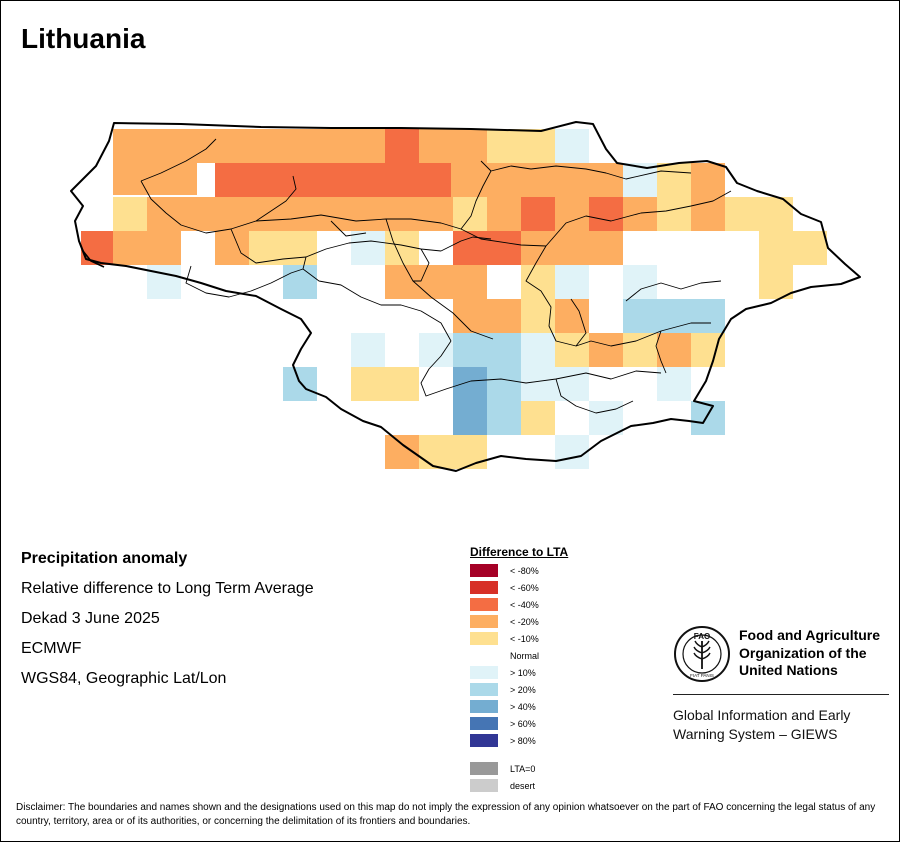 The width and height of the screenshot is (900, 842). What do you see at coordinates (502, 768) in the screenshot?
I see `legend-item: LTA=0` at bounding box center [502, 768].